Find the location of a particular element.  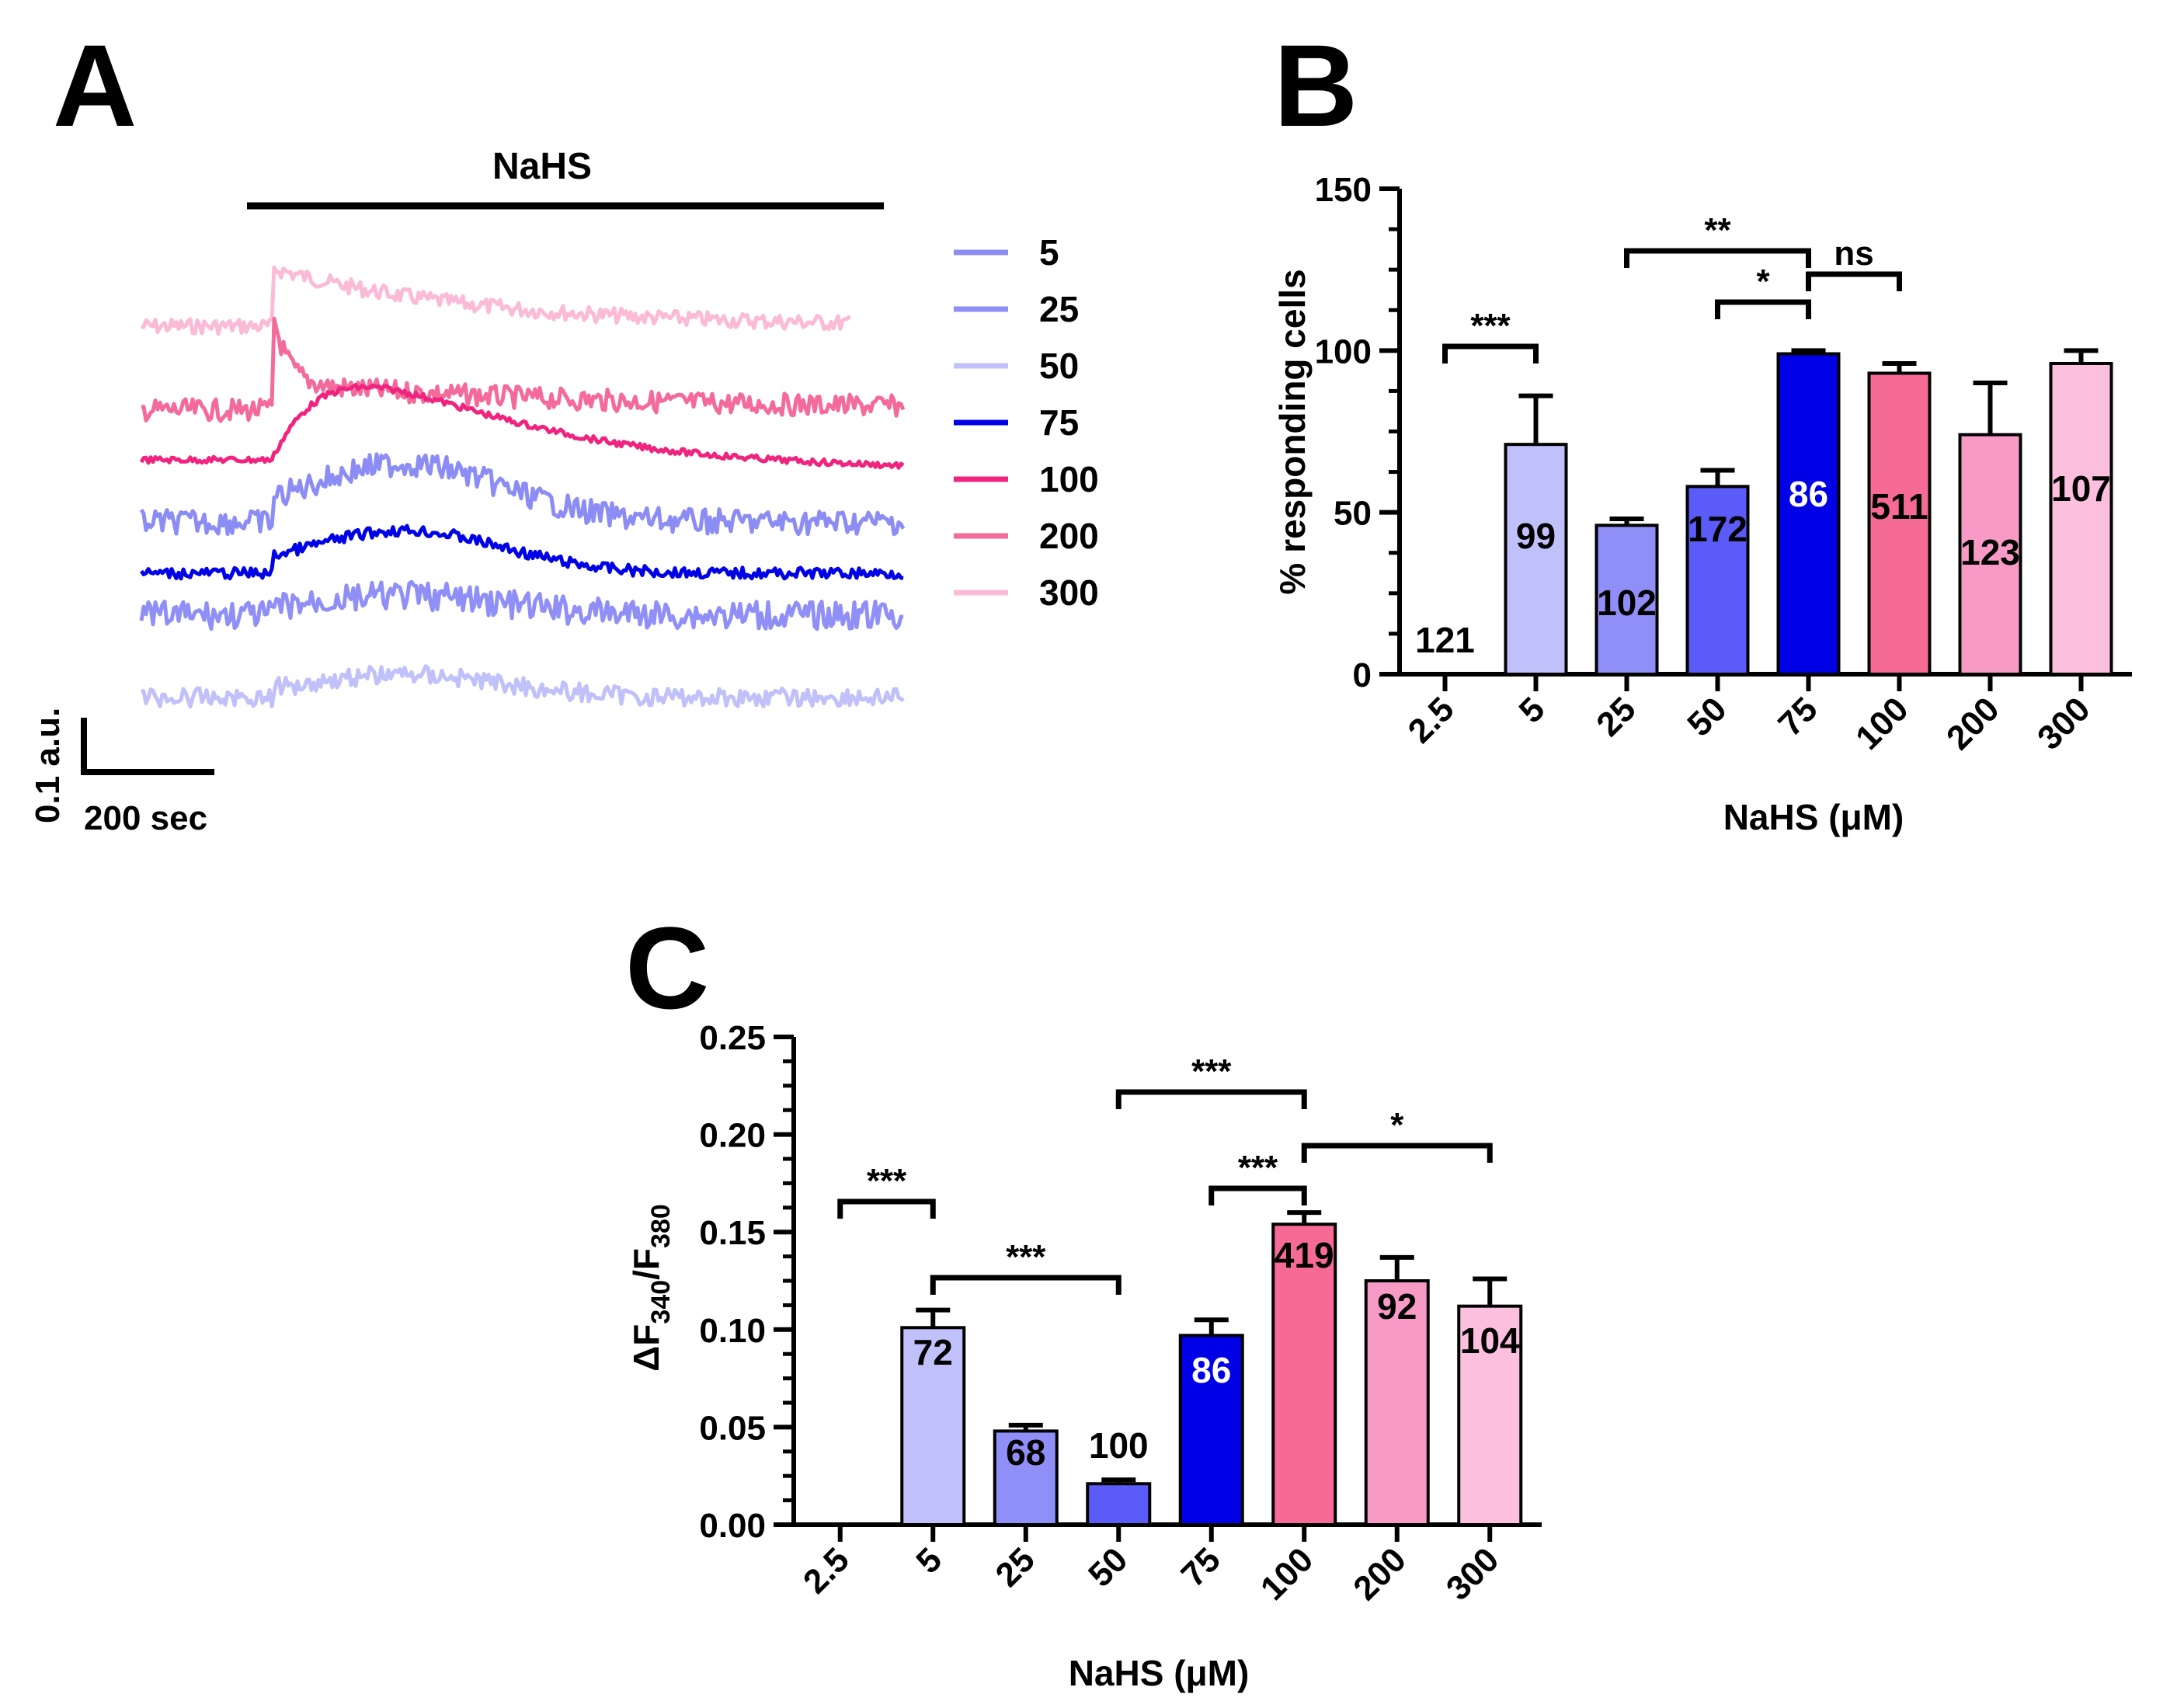

y-tick-label: 50 is located at coordinates (1353, 514).